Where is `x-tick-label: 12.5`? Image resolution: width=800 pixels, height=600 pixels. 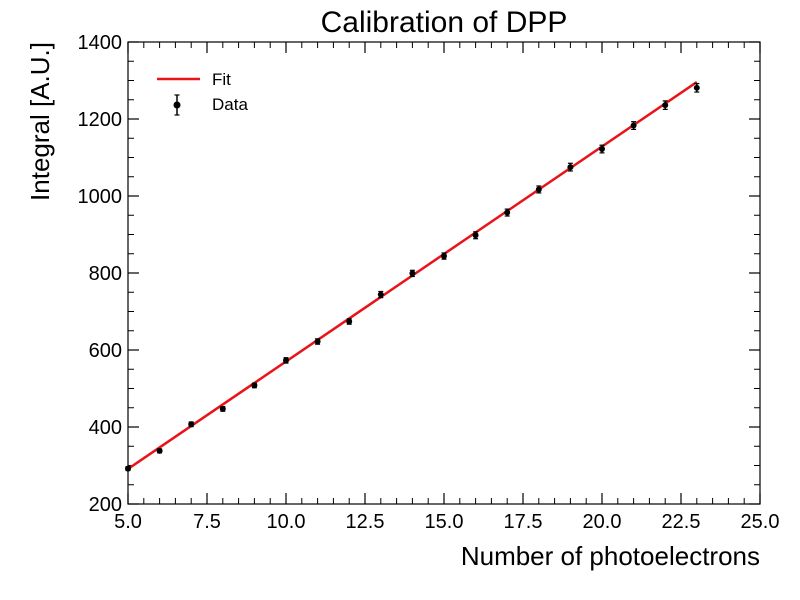
x-tick-label: 12.5 is located at coordinates (365, 522).